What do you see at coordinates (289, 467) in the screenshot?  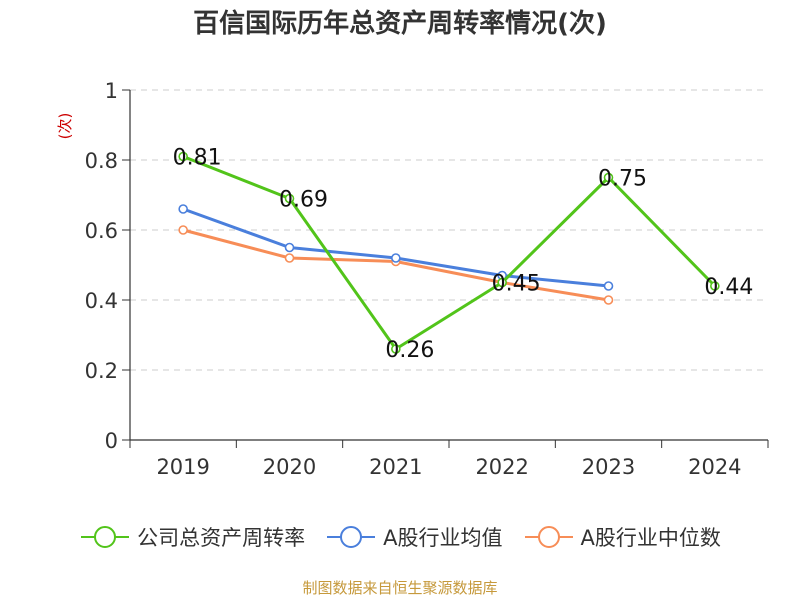 I see `x-tick-label: 2020` at bounding box center [289, 467].